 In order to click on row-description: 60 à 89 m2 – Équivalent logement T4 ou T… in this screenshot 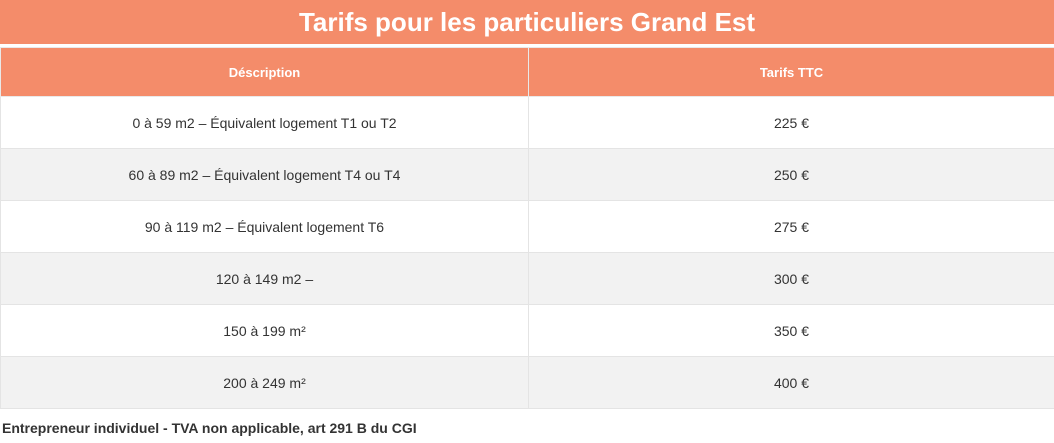, I will do `click(264, 174)`.